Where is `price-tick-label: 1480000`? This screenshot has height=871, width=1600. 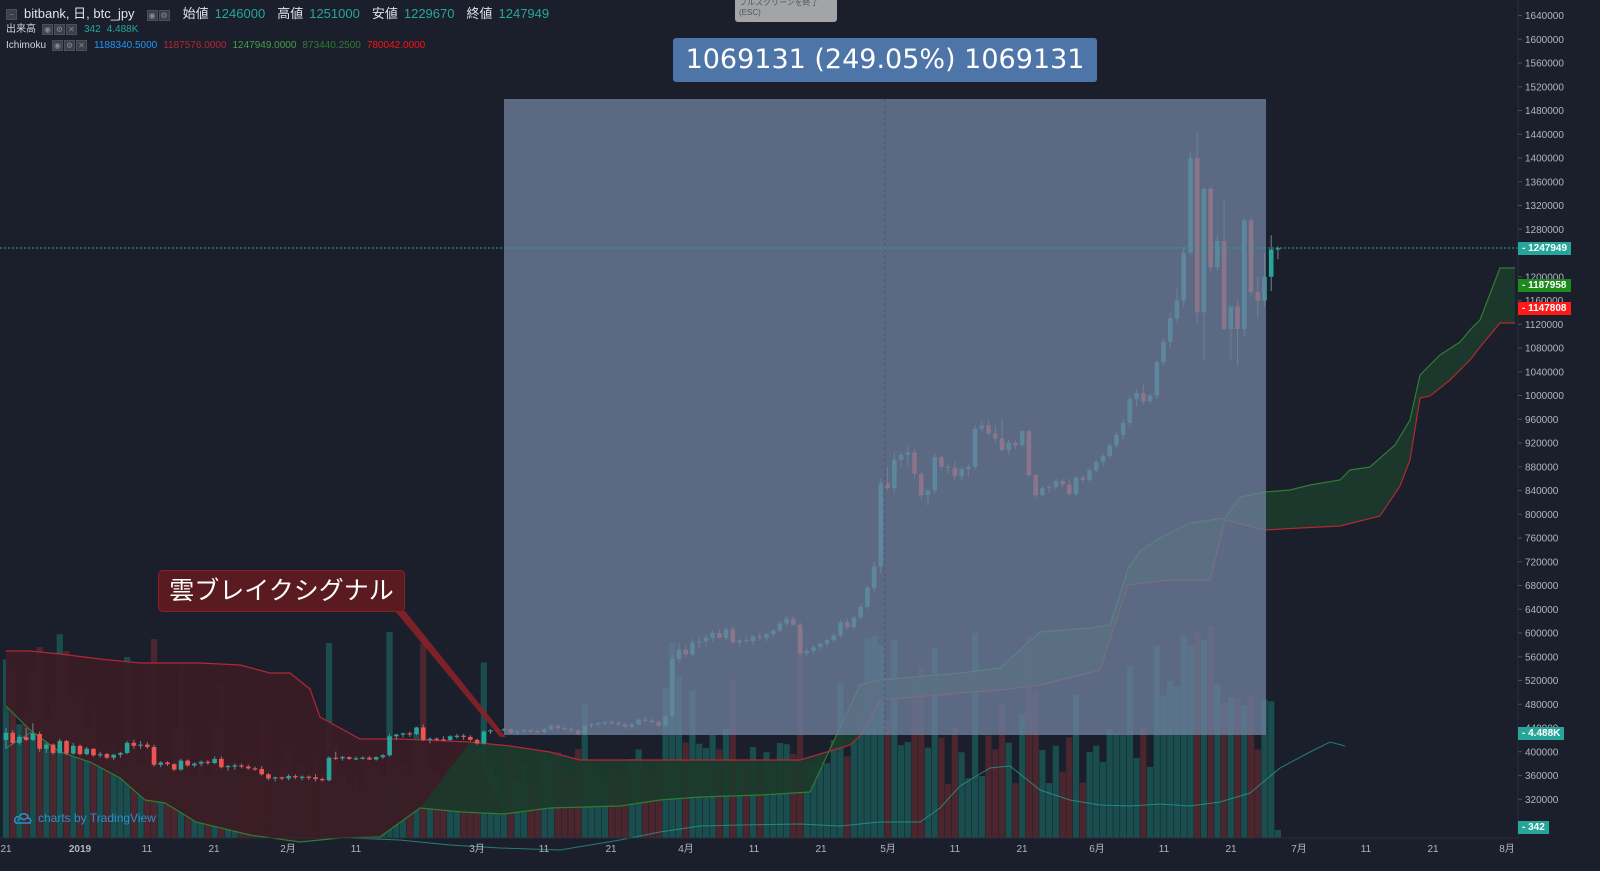
price-tick-label: 1480000 is located at coordinates (1544, 111).